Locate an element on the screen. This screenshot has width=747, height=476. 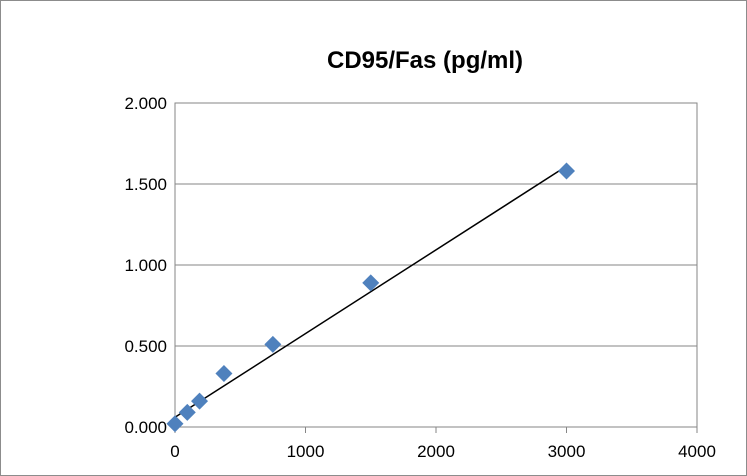
y-axis-ticks: 0.000 0.500 1.000 1.500 2.000 is located at coordinates (145, 265).